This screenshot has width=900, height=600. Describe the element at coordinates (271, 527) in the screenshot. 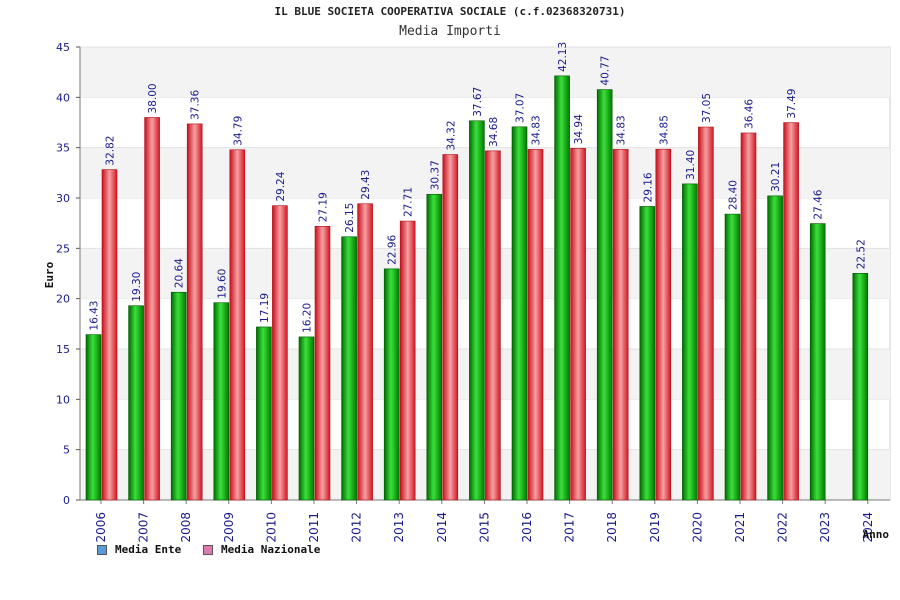

I see `x-tick-label: 2010` at that location.